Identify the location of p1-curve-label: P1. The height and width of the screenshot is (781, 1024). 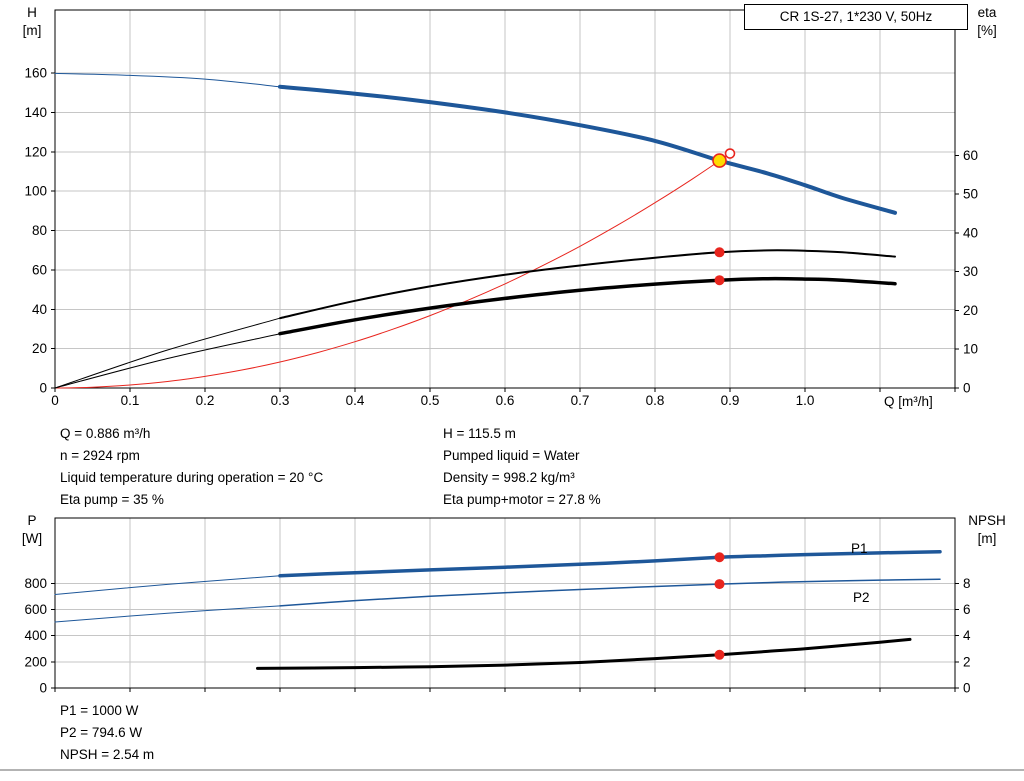
(859, 548).